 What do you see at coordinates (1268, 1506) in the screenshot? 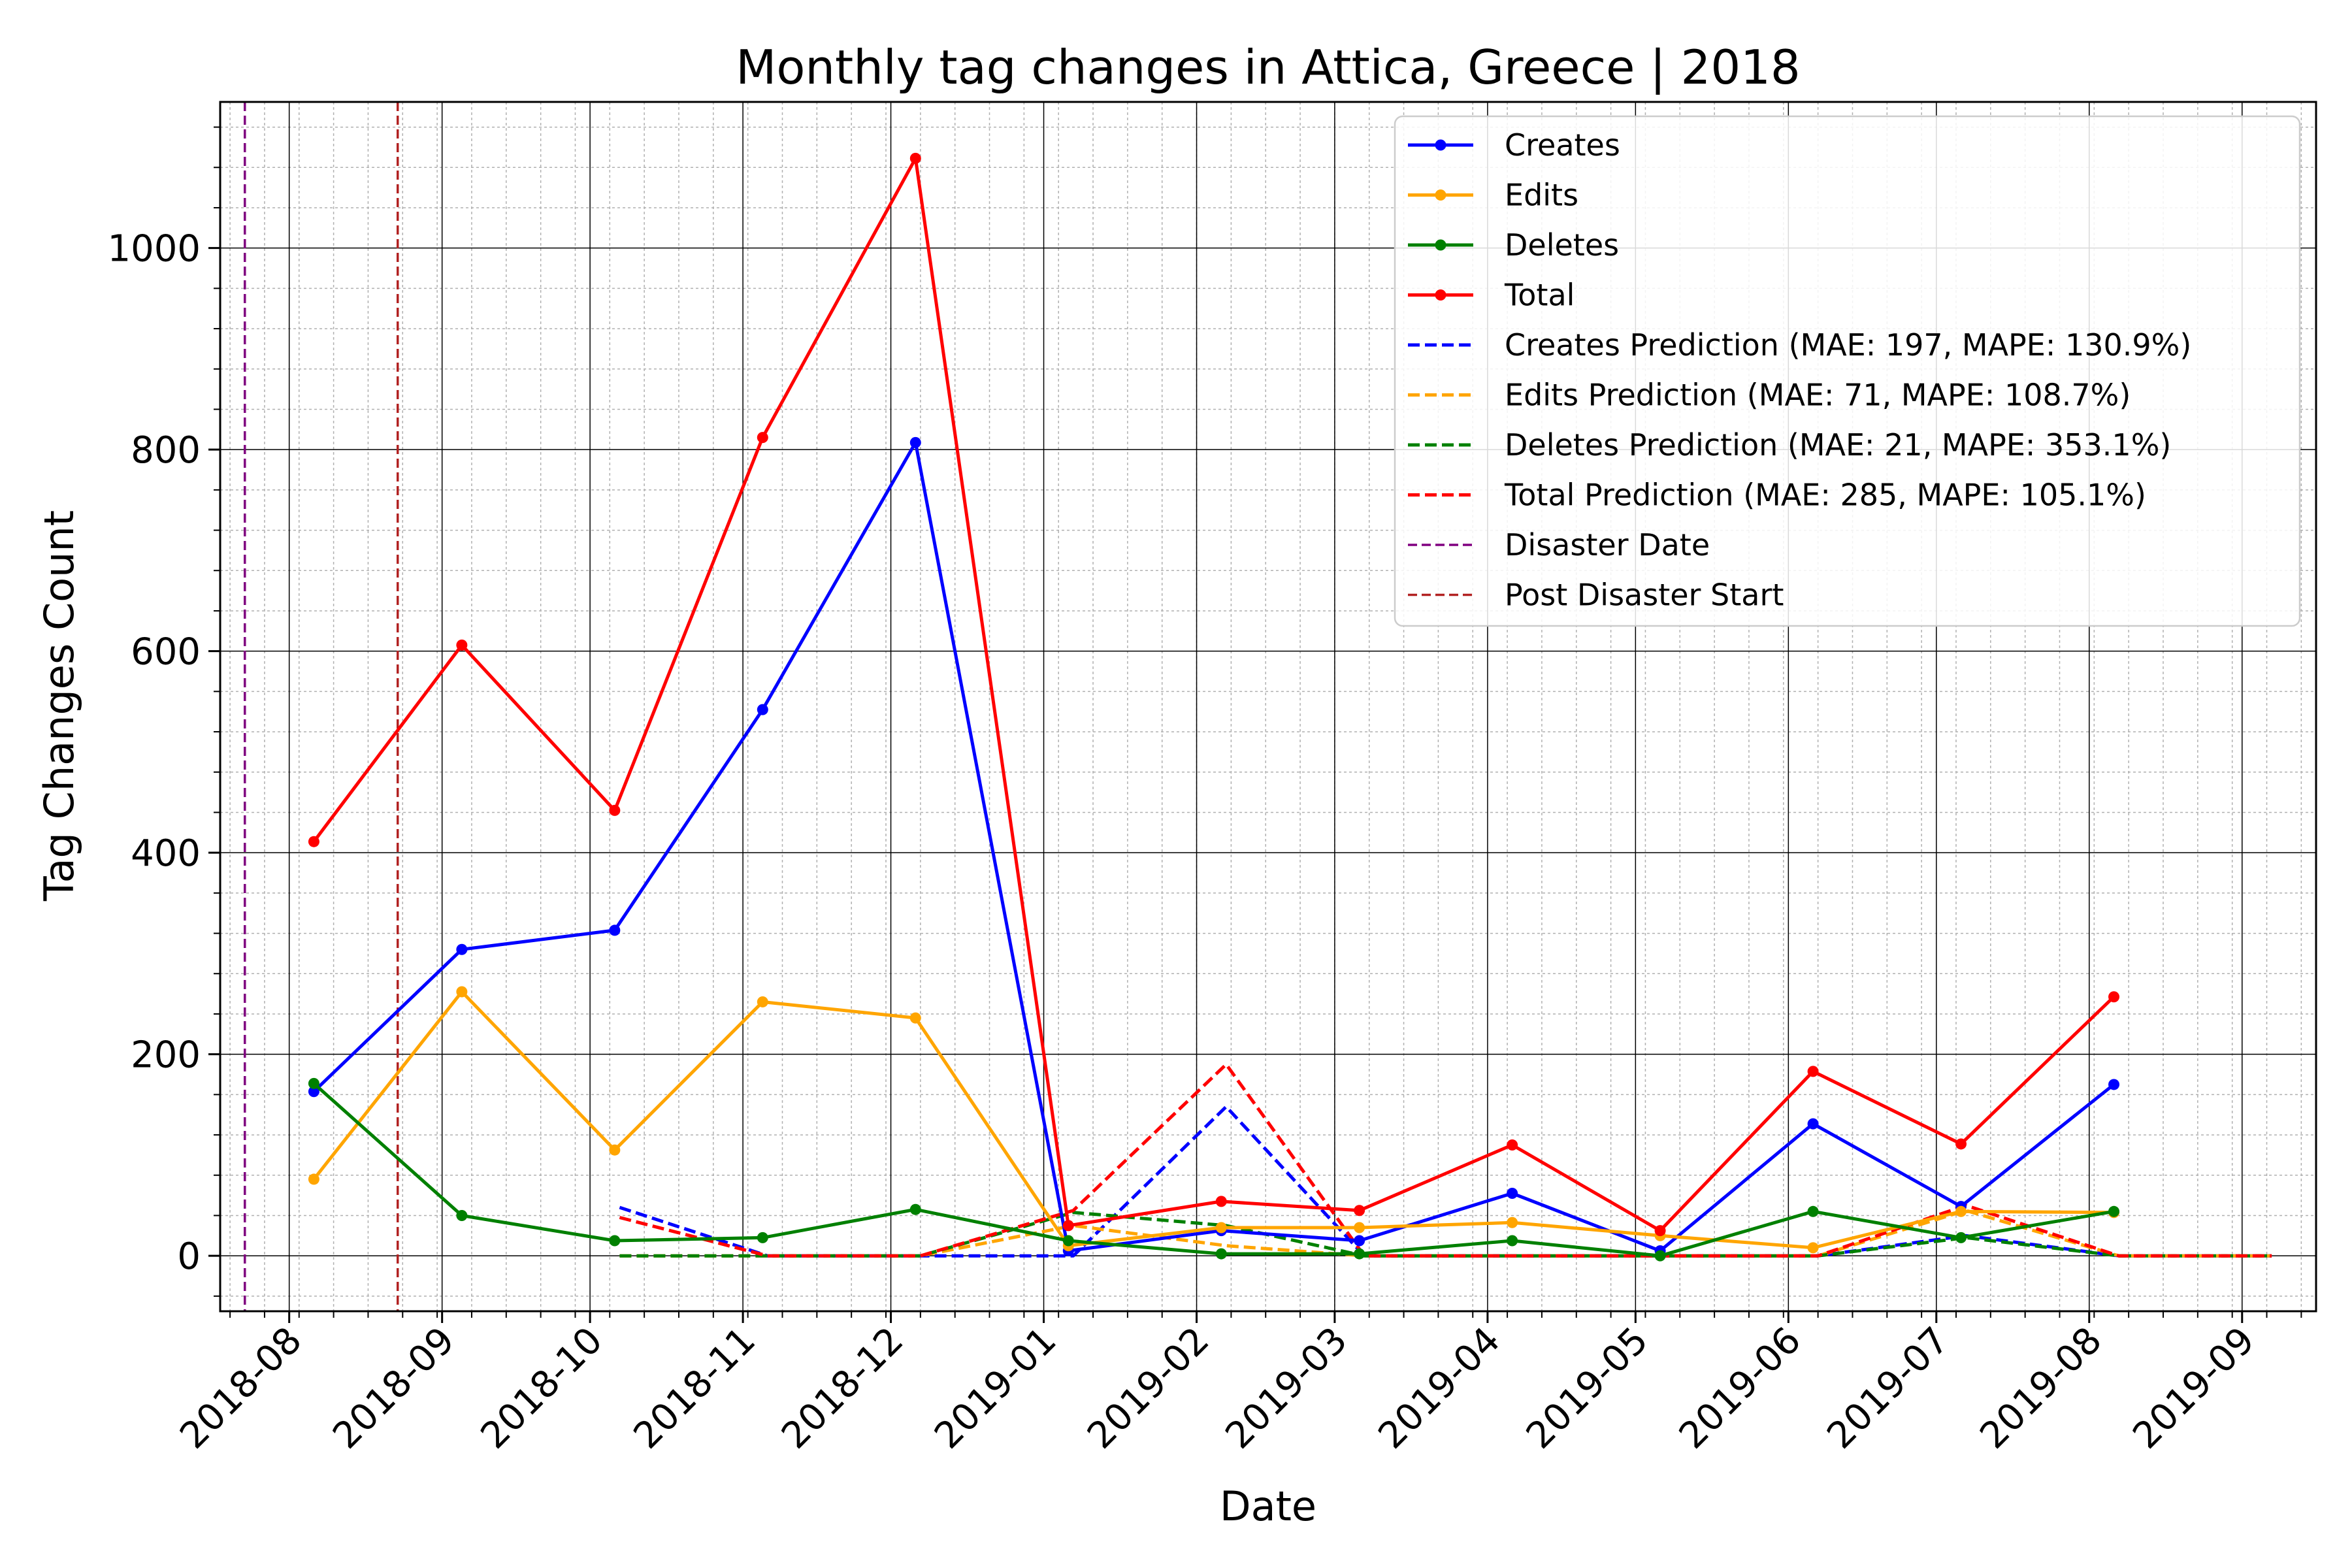
I see `x-axis-label: Date` at bounding box center [1268, 1506].